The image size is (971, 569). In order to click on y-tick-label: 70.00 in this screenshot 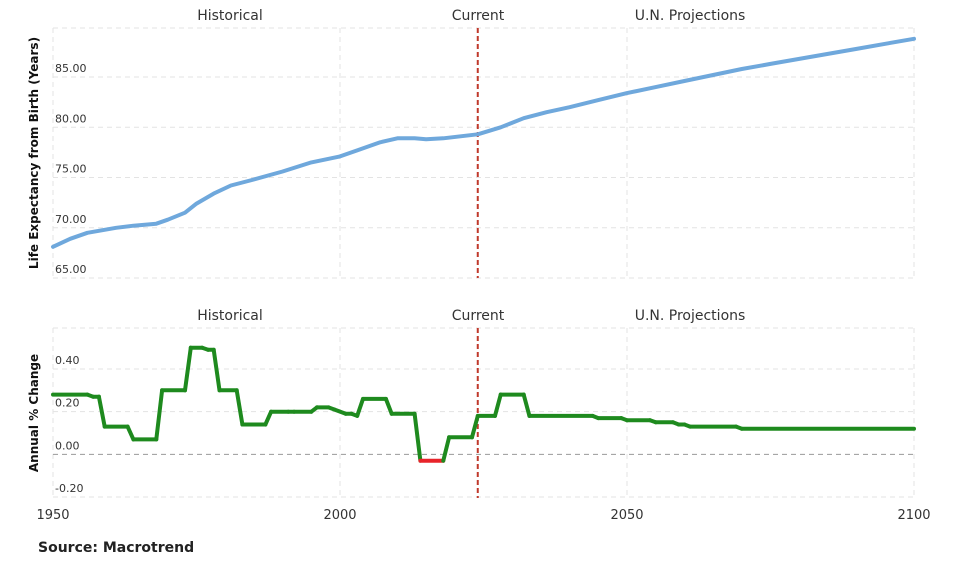, I will do `click(71, 219)`.